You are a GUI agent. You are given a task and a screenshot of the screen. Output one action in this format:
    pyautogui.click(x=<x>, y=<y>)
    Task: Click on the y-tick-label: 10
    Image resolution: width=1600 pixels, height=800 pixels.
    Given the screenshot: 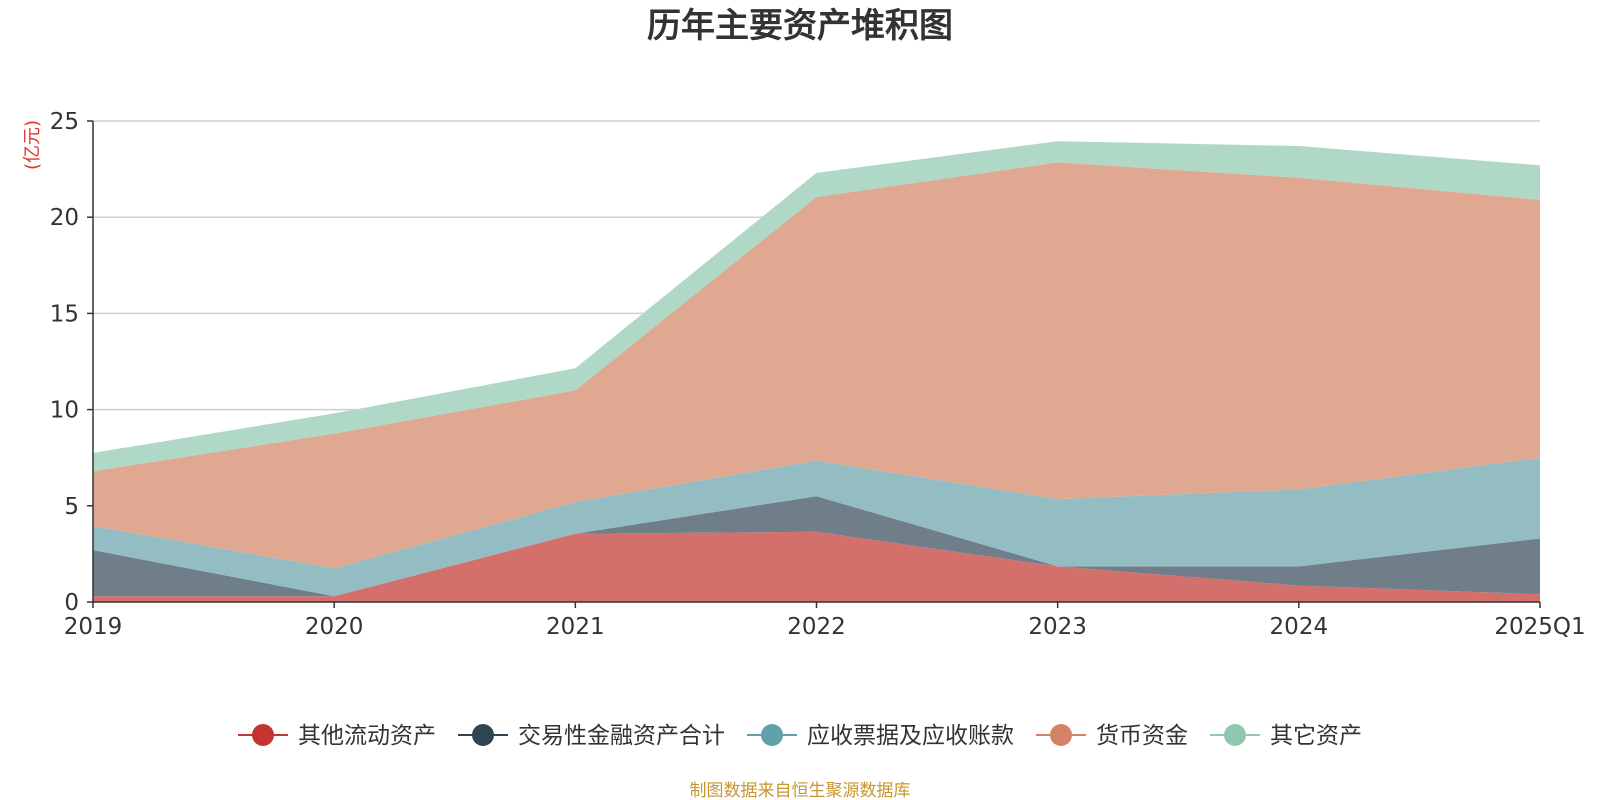 What is the action you would take?
    pyautogui.click(x=64, y=411)
    